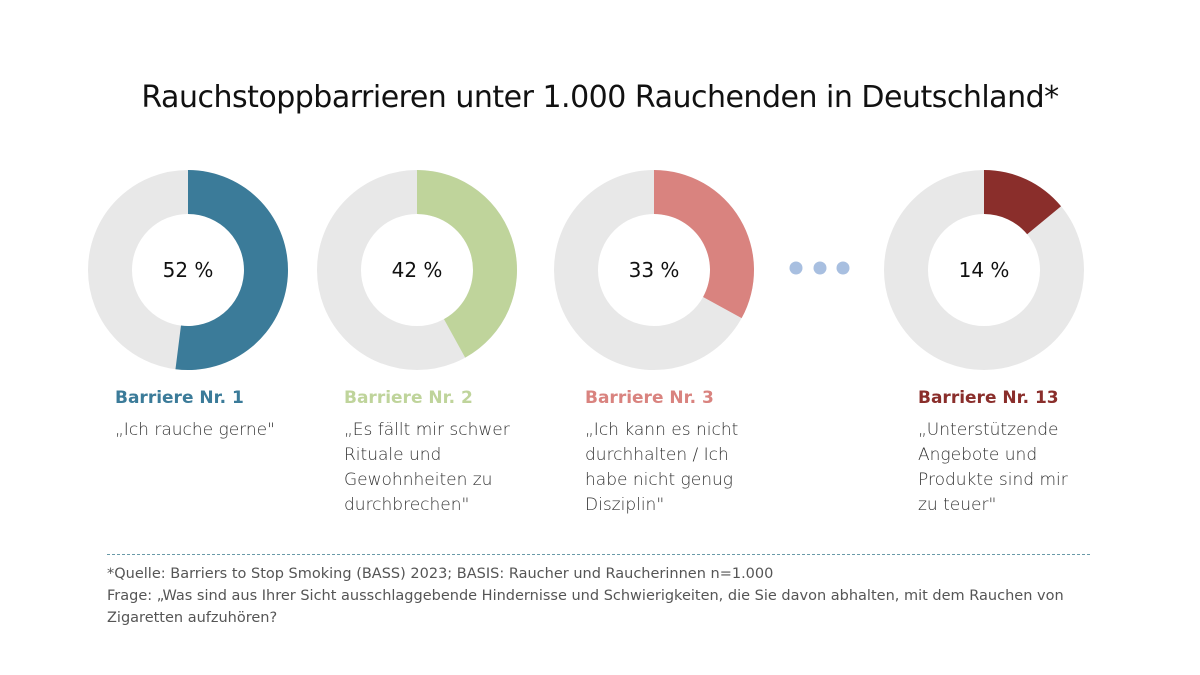 Image resolution: width=1200 pixels, height=675 pixels. I want to click on donut-value-label: 33 %, so click(654, 270).